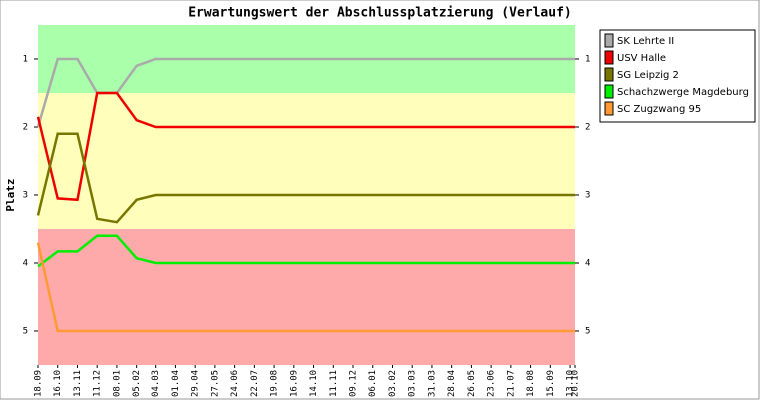 Image resolution: width=760 pixels, height=400 pixels. I want to click on legend-label: SK Lehrte II, so click(645, 41).